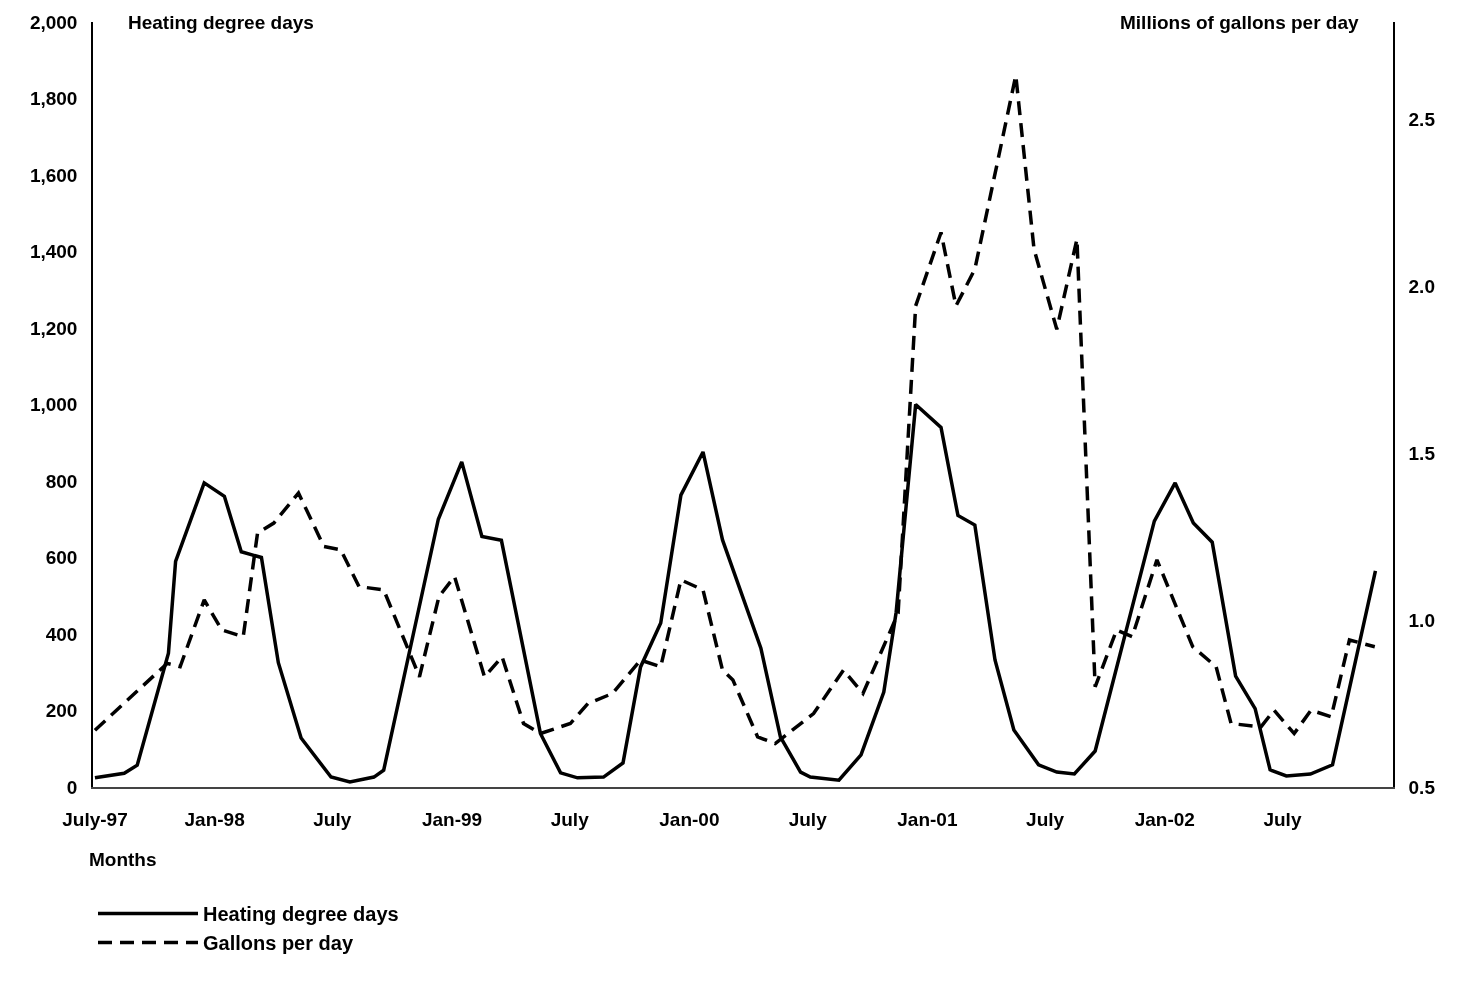 The image size is (1467, 982). Describe the element at coordinates (123, 859) in the screenshot. I see `x-axis-title: Months` at that location.